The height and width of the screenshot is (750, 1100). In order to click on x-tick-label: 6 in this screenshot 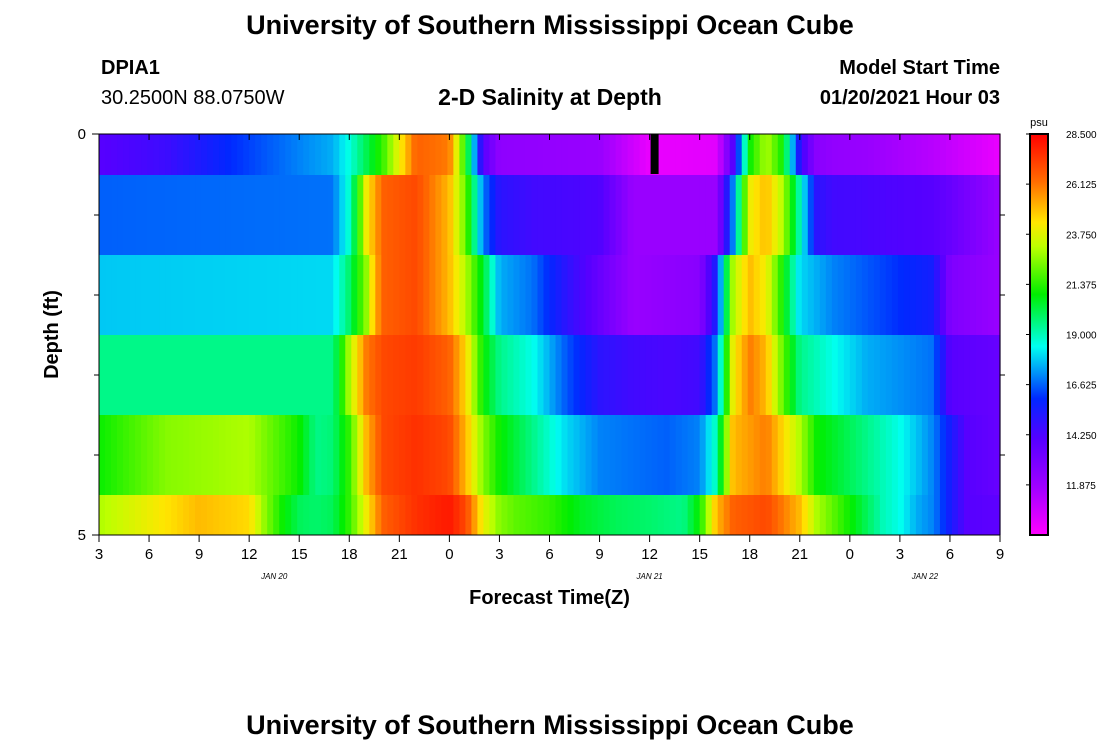, I will do `click(549, 554)`.